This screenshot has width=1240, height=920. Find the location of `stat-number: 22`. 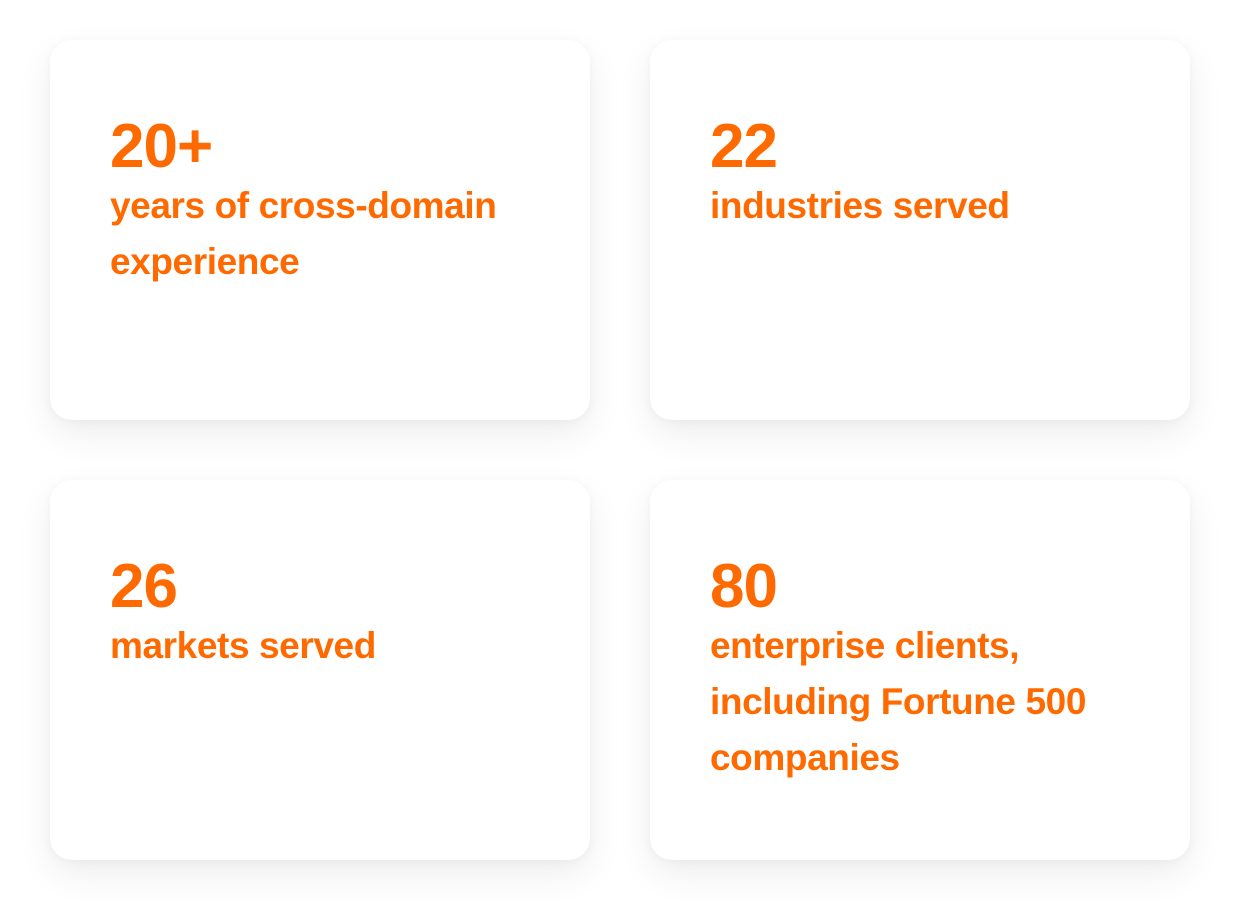

stat-number: 22 is located at coordinates (744, 146).